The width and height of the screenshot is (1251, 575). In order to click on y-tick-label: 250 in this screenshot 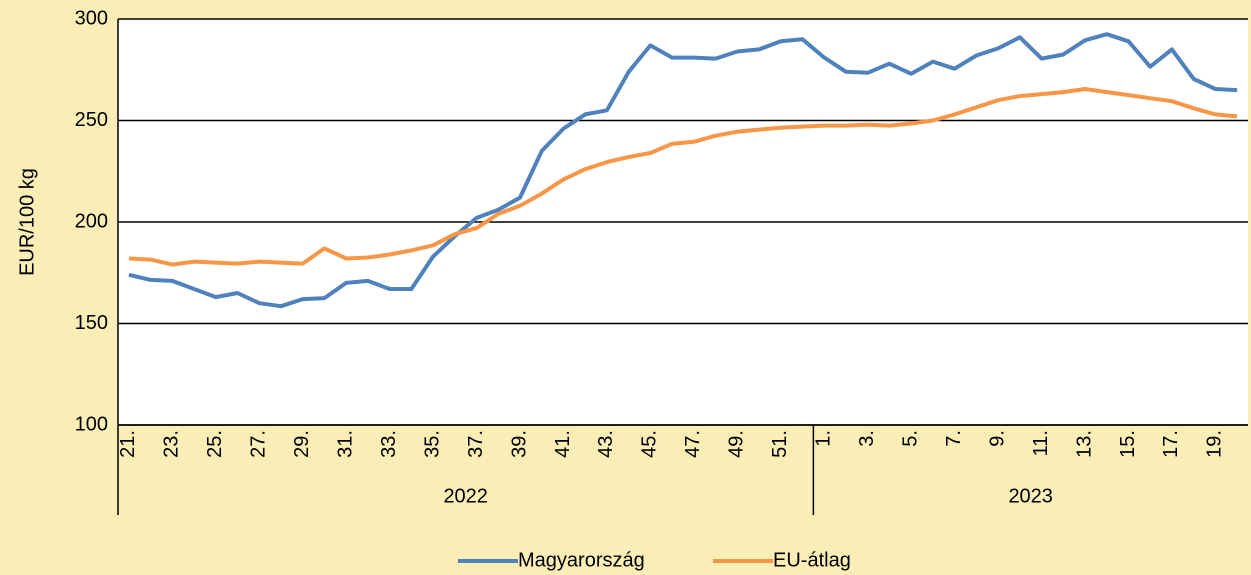, I will do `click(91, 120)`.